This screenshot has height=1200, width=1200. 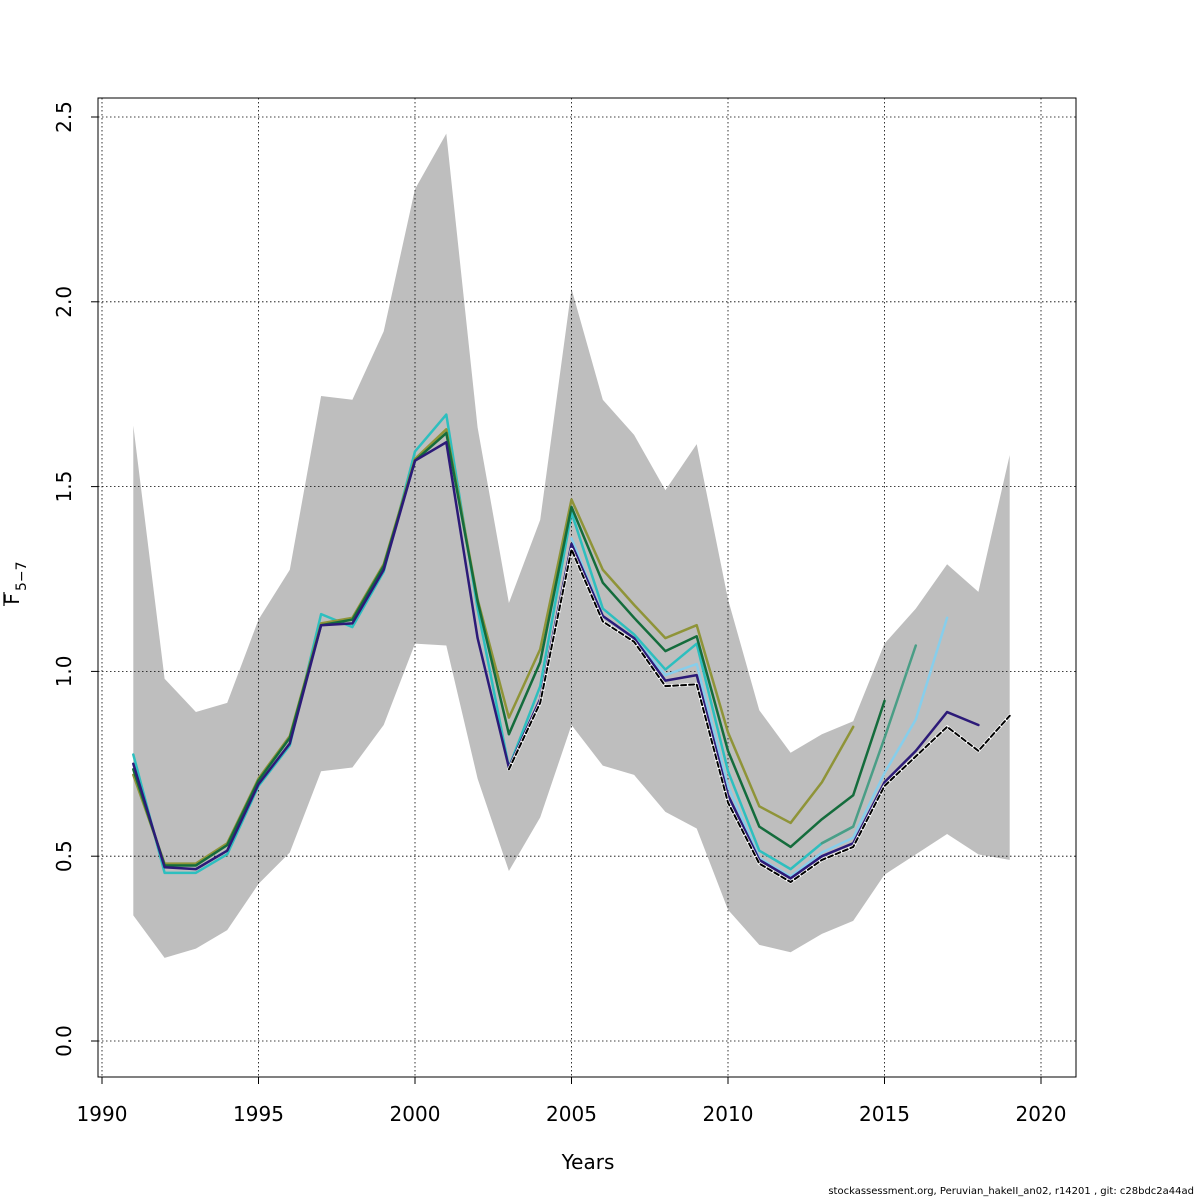 I want to click on y-tick-label: 2.5, so click(x=64, y=117).